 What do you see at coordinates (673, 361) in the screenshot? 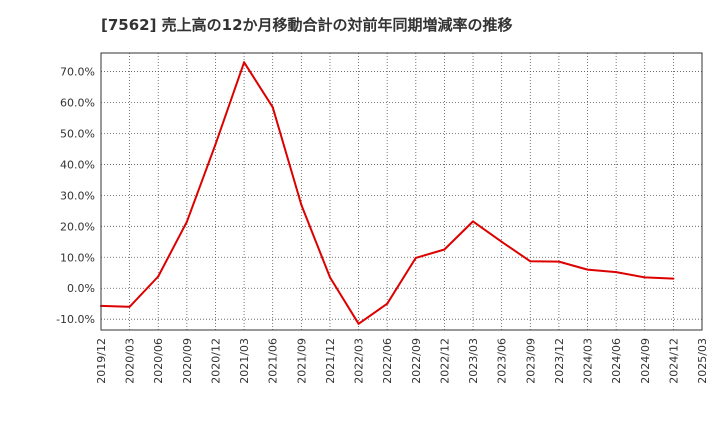
I see `x-tick-label: 2024/12` at bounding box center [673, 361].